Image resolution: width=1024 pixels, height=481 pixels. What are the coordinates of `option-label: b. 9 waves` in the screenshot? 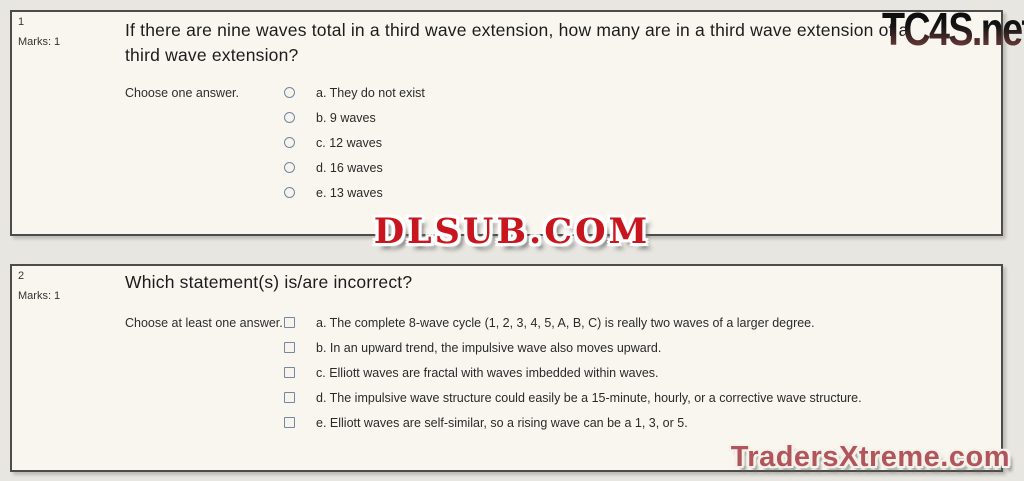 It's located at (346, 118).